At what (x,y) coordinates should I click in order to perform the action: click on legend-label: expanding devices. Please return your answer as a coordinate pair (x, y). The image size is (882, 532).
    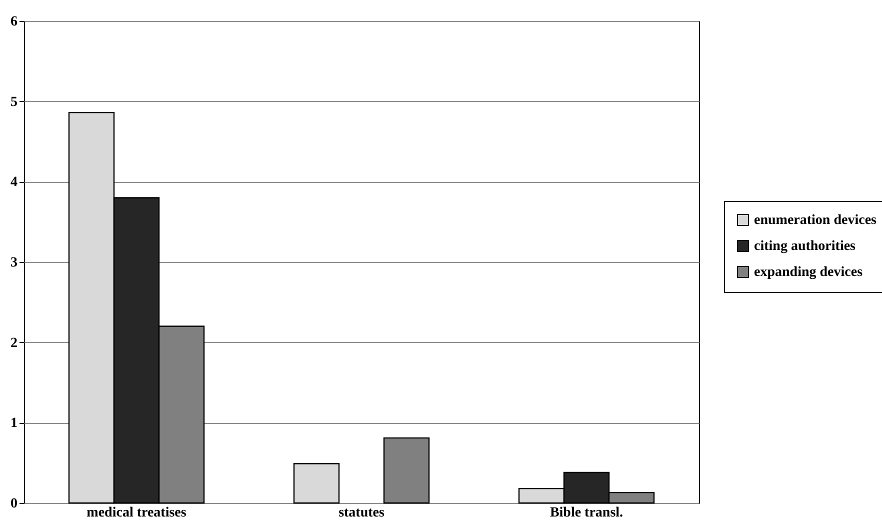
    Looking at the image, I should click on (809, 272).